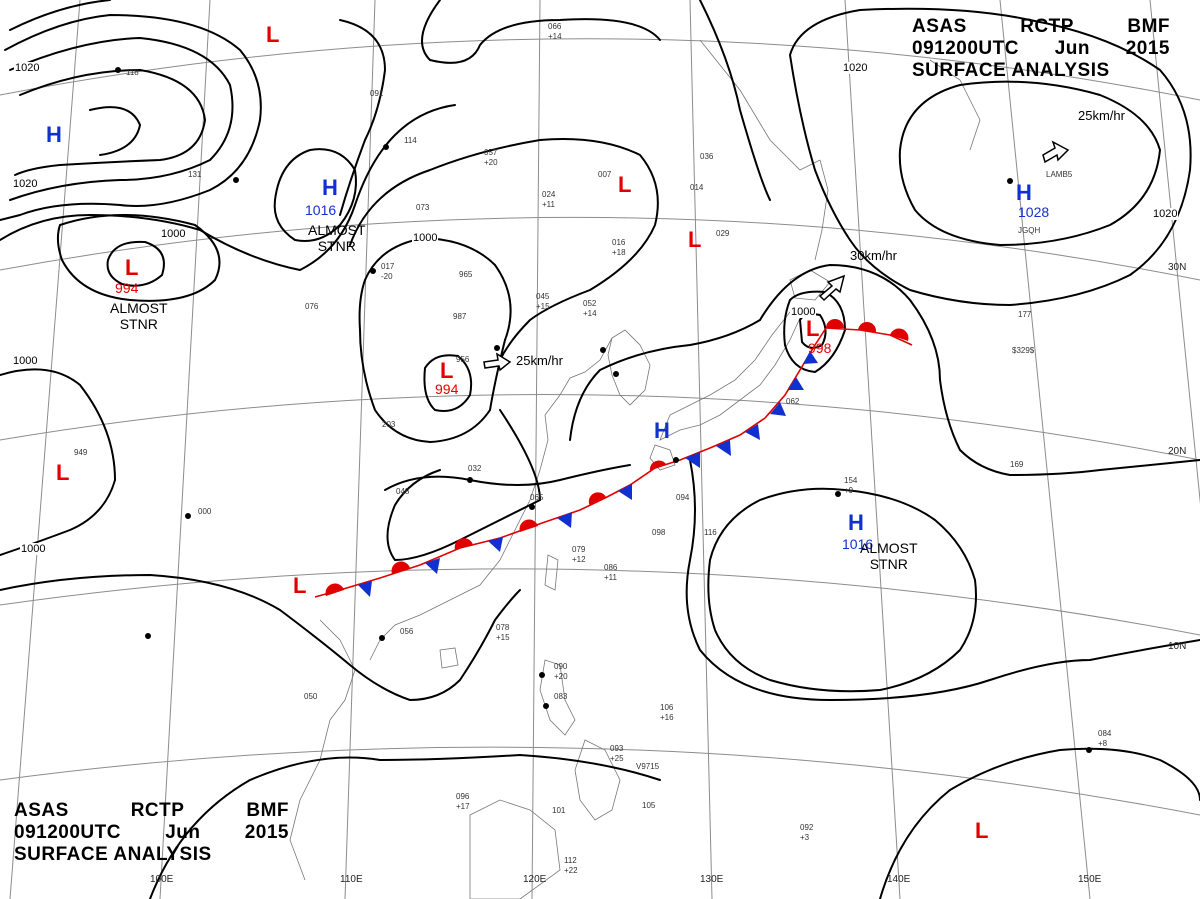 The height and width of the screenshot is (899, 1200). Describe the element at coordinates (1047, 26) in the screenshot. I see `header-station: RCTP` at that location.